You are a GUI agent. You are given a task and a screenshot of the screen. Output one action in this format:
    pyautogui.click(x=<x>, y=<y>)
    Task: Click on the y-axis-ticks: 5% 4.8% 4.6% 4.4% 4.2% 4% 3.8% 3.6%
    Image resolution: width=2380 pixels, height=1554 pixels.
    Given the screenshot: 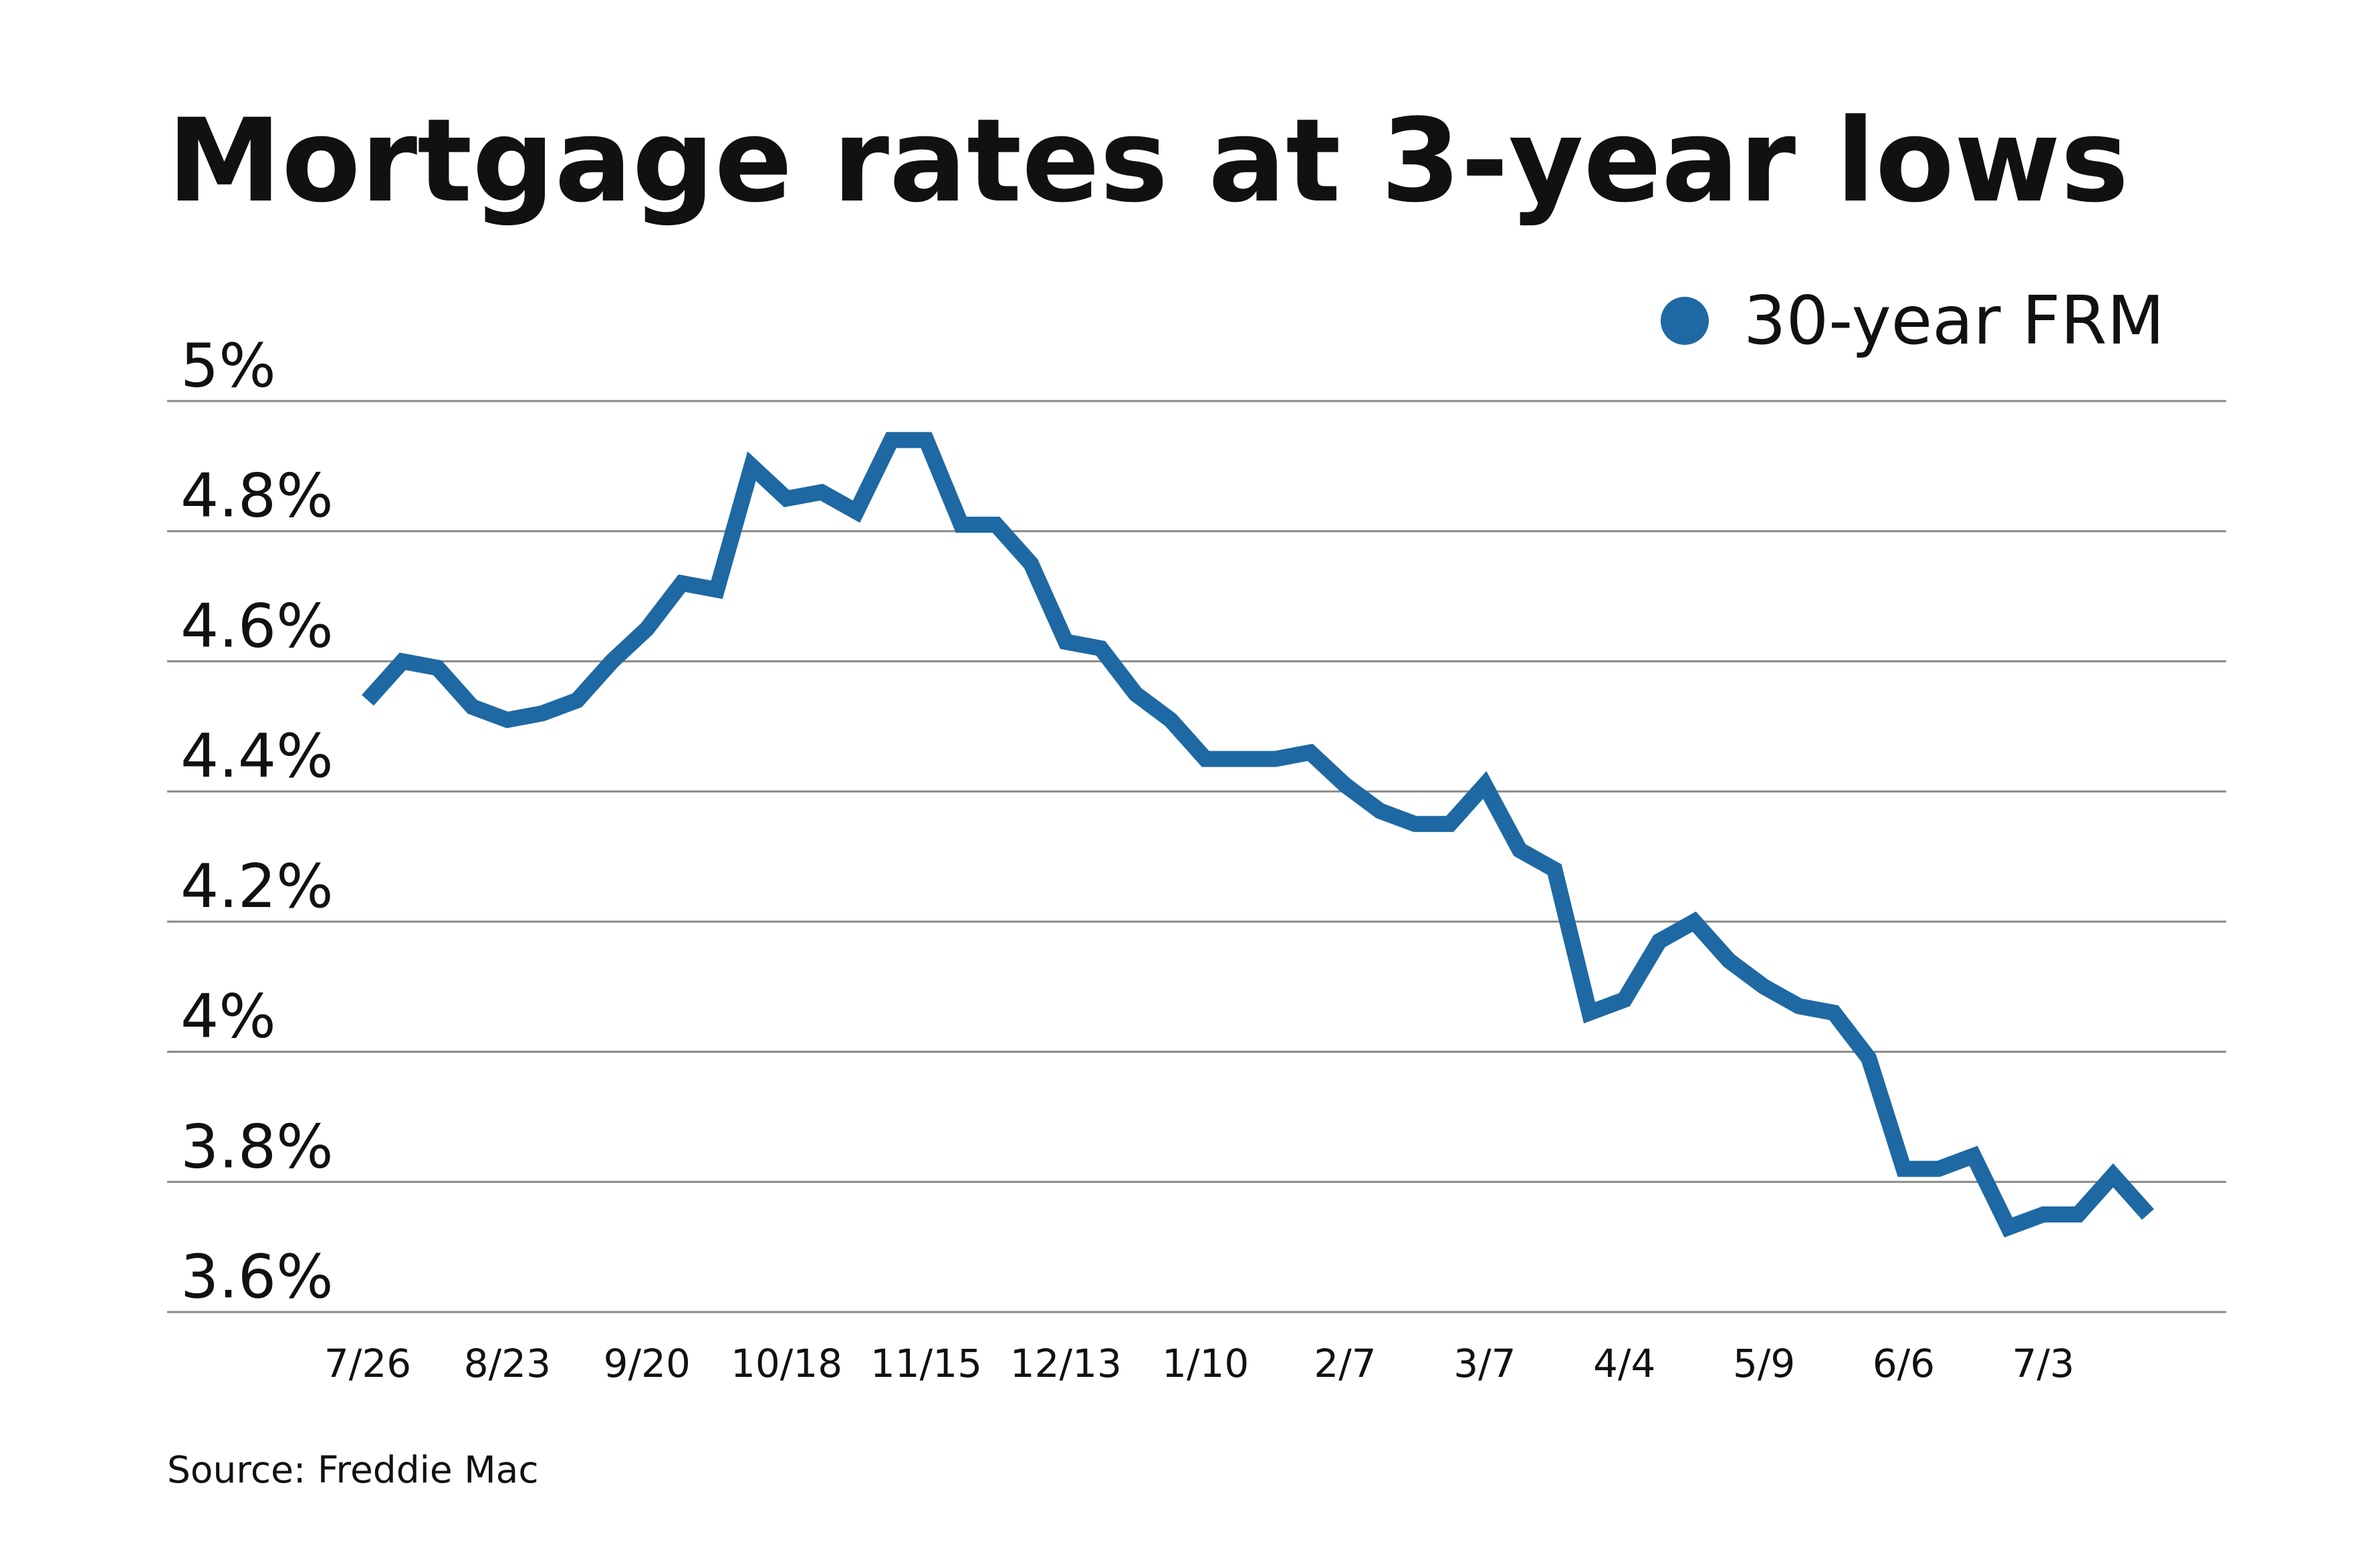 What is the action you would take?
    pyautogui.click(x=257, y=821)
    